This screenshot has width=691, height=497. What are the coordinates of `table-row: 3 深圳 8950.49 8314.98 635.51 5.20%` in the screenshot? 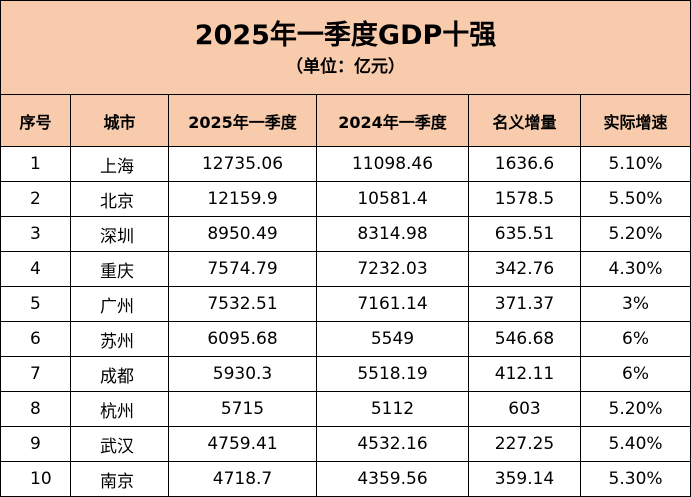 It's located at (345, 234).